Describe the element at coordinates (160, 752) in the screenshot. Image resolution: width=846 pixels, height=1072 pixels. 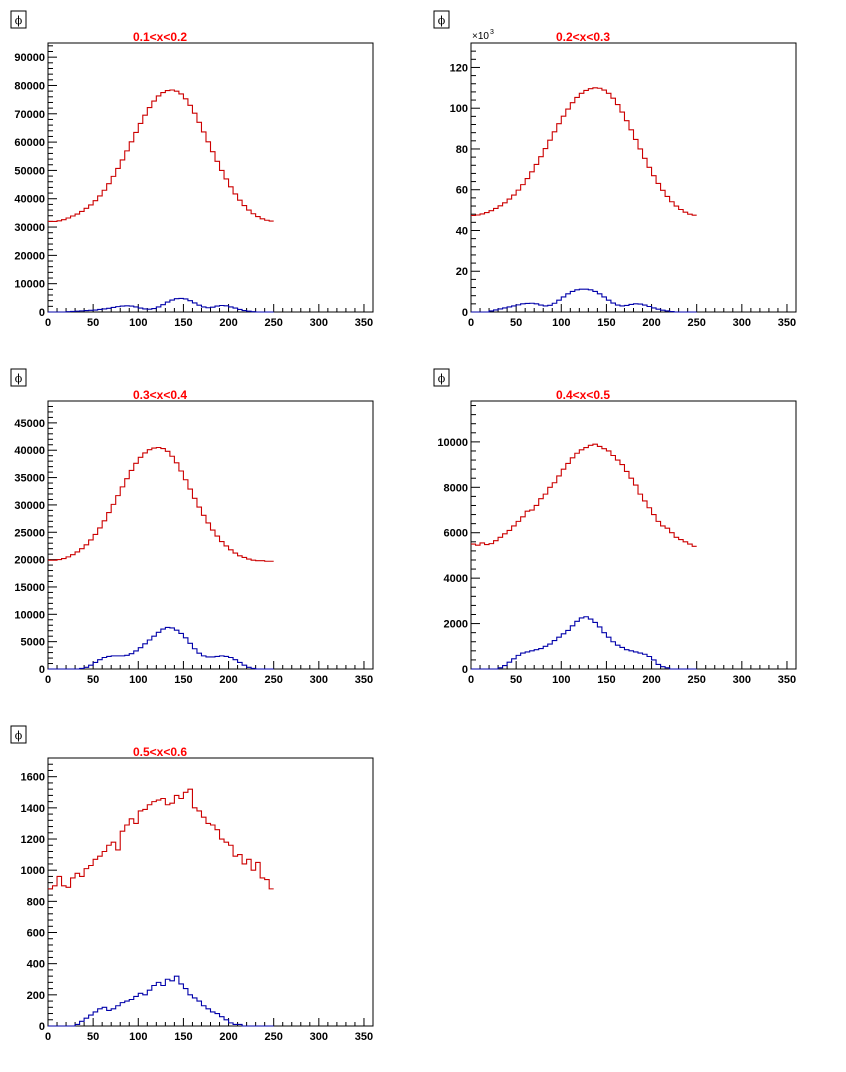
I see `chart-title: 0.5<x<0.6` at that location.